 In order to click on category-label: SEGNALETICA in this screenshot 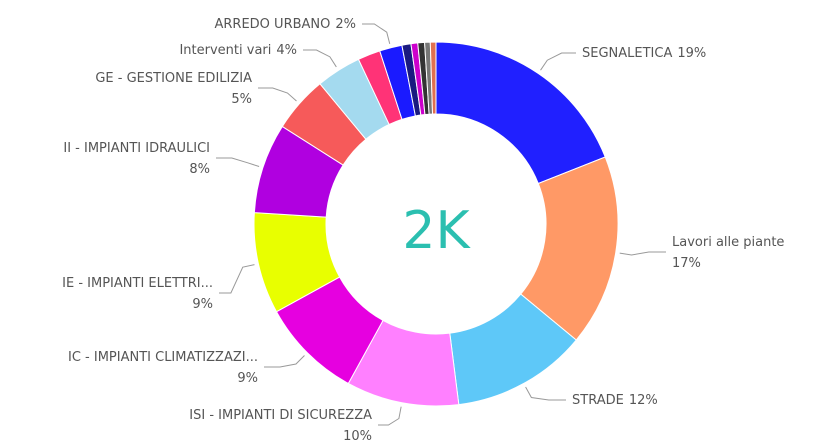, I will do `click(627, 53)`.